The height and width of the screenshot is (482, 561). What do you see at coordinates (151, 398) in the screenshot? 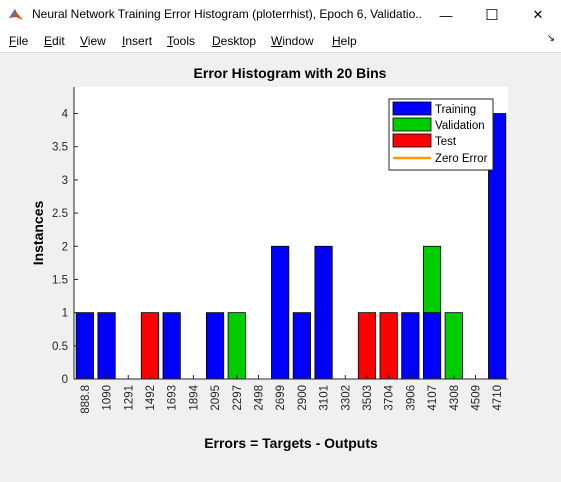
I see `x-tick-label: 1492` at bounding box center [151, 398].